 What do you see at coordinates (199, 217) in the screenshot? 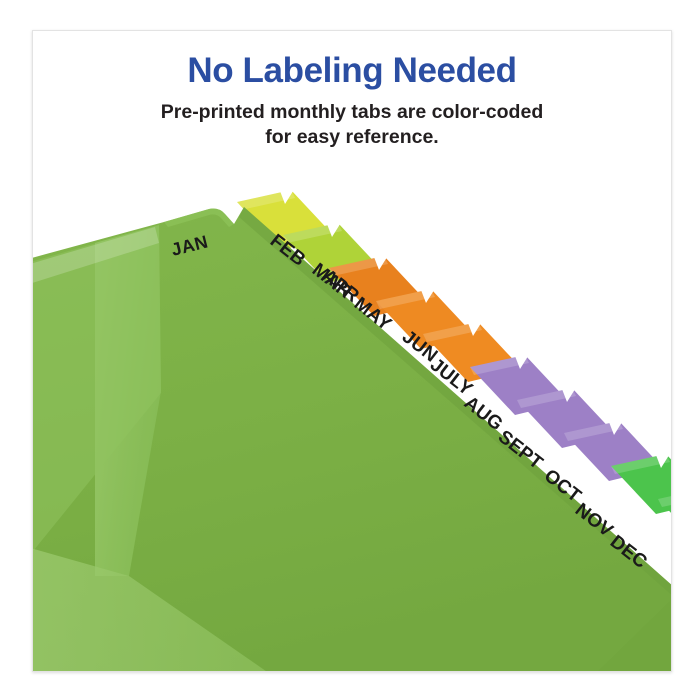
I see `jan-tab-edge-highlight` at bounding box center [199, 217].